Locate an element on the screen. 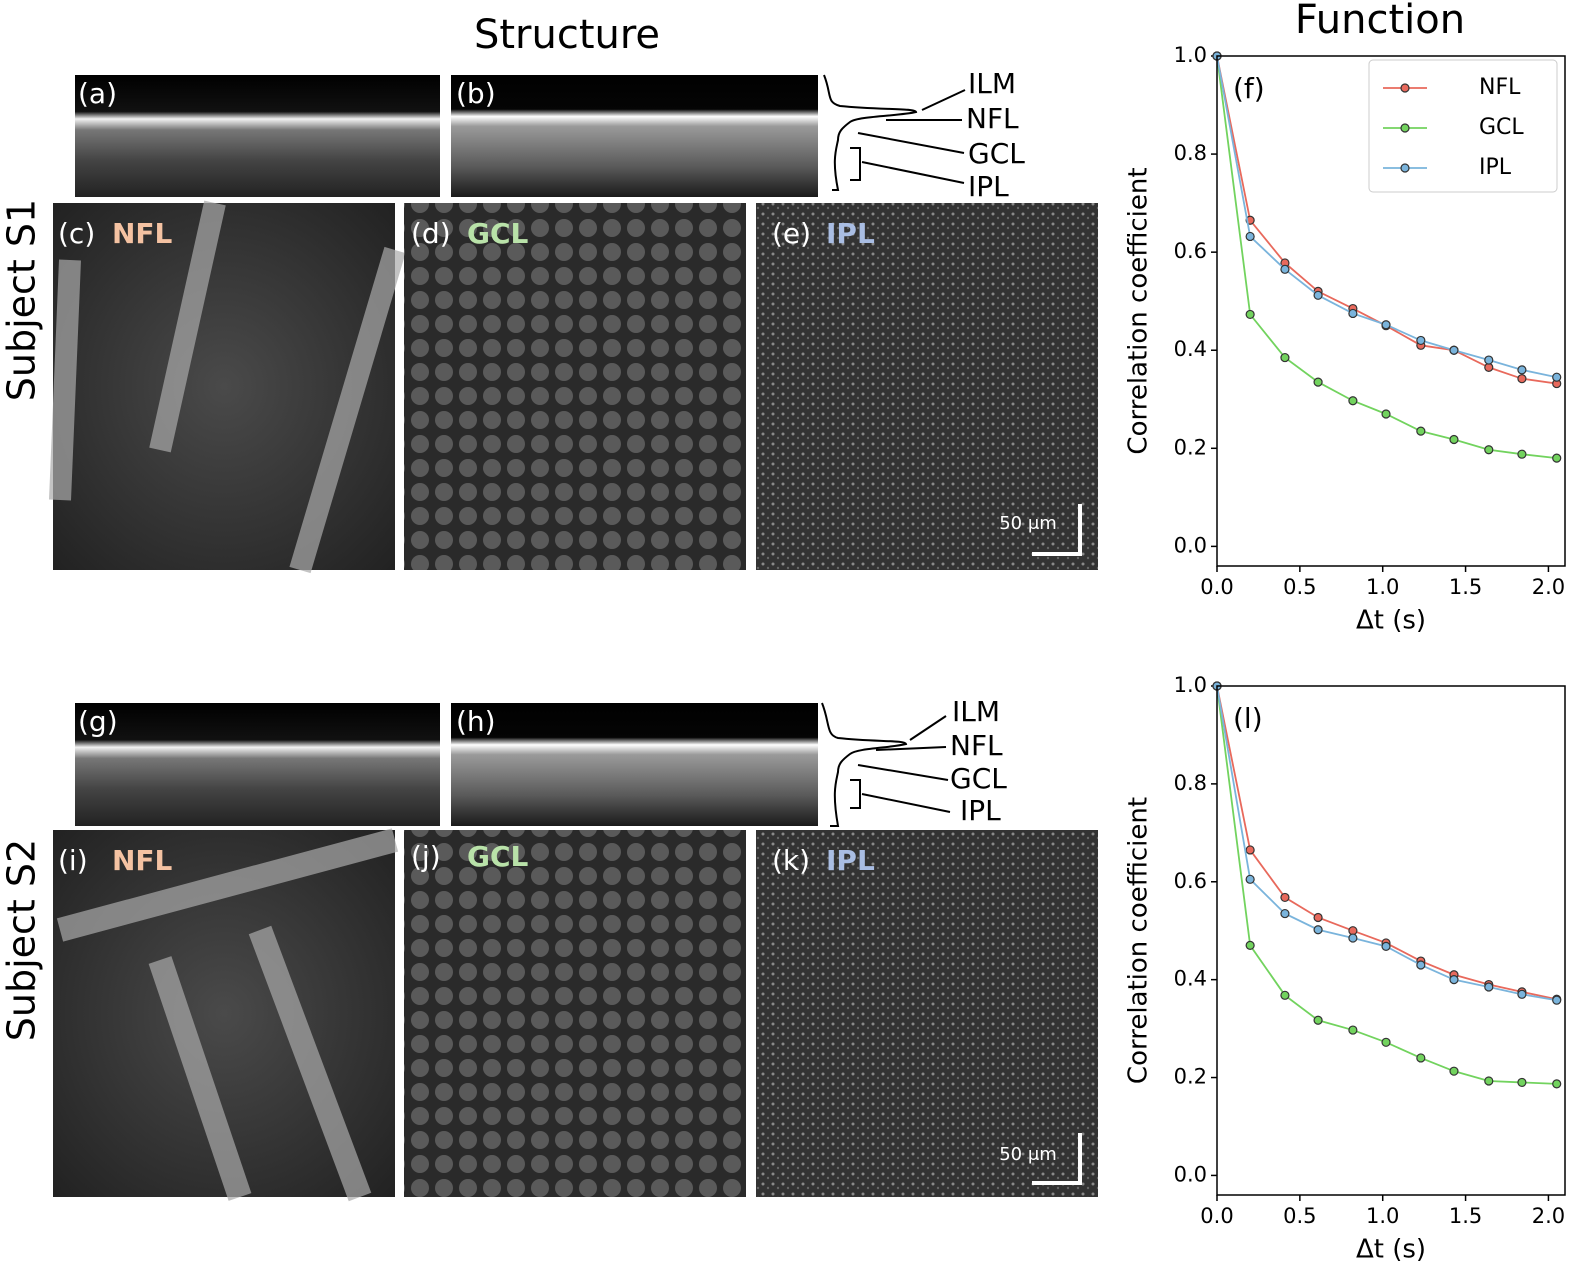 The width and height of the screenshot is (1579, 1274). panel-label: (i) is located at coordinates (73, 860).